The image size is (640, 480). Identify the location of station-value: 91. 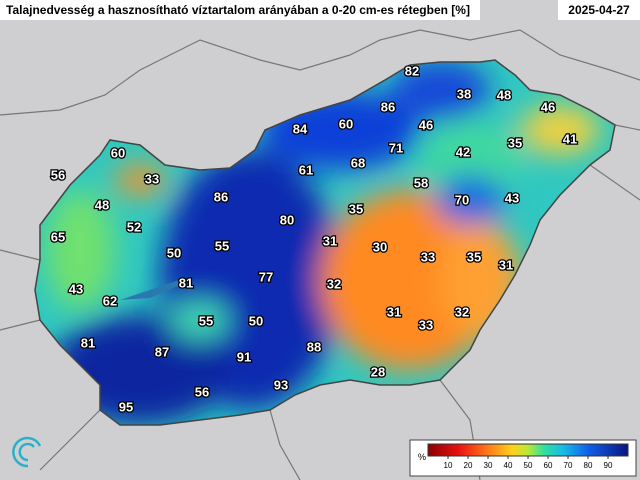
(244, 356).